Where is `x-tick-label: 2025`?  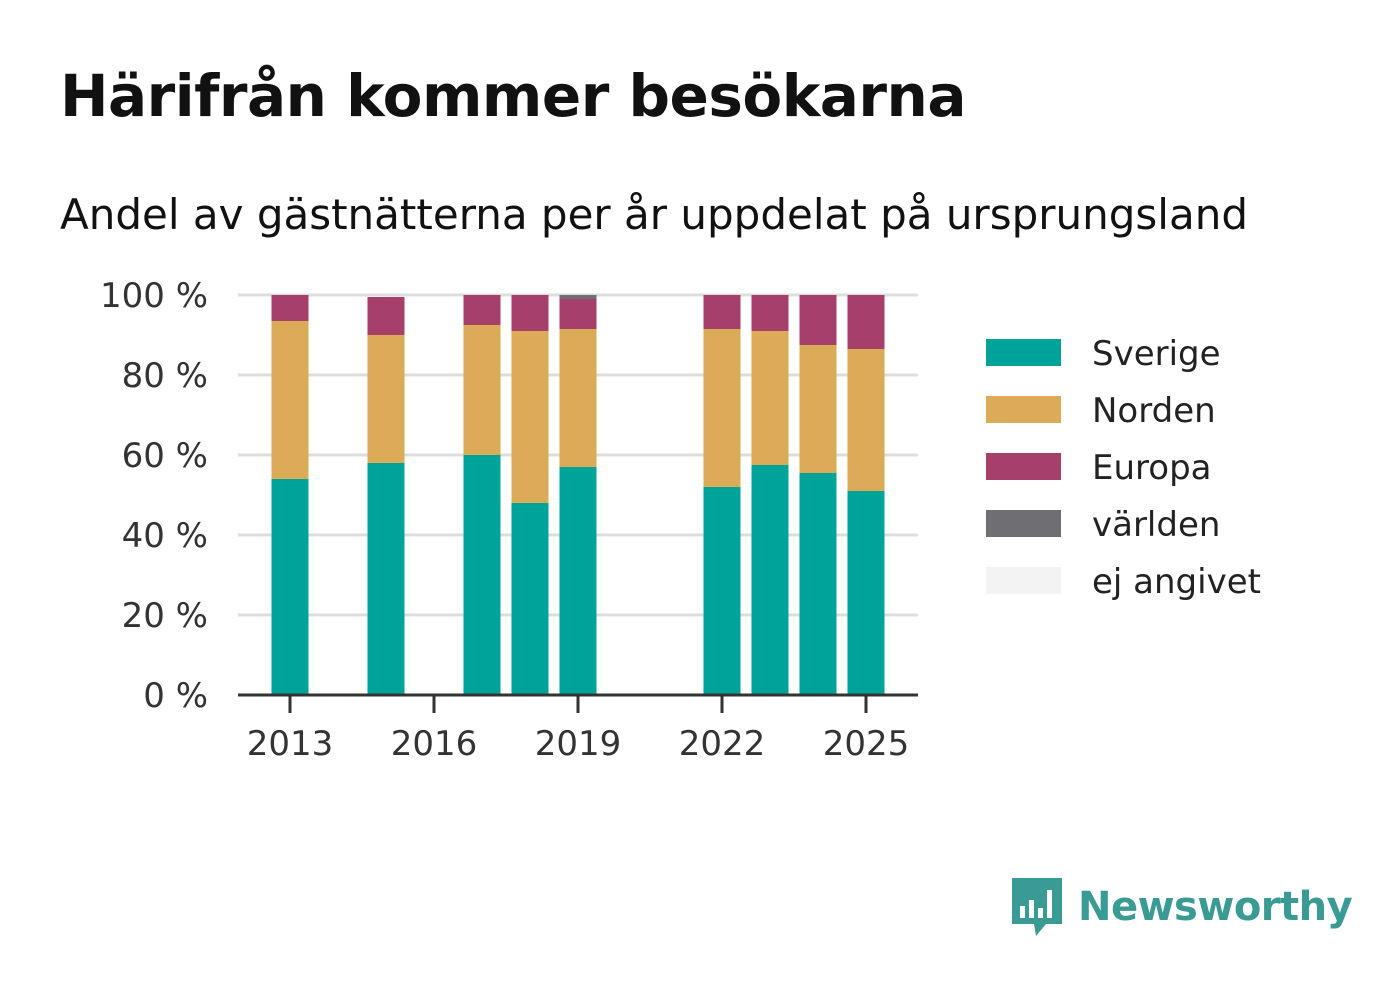
x-tick-label: 2025 is located at coordinates (866, 744).